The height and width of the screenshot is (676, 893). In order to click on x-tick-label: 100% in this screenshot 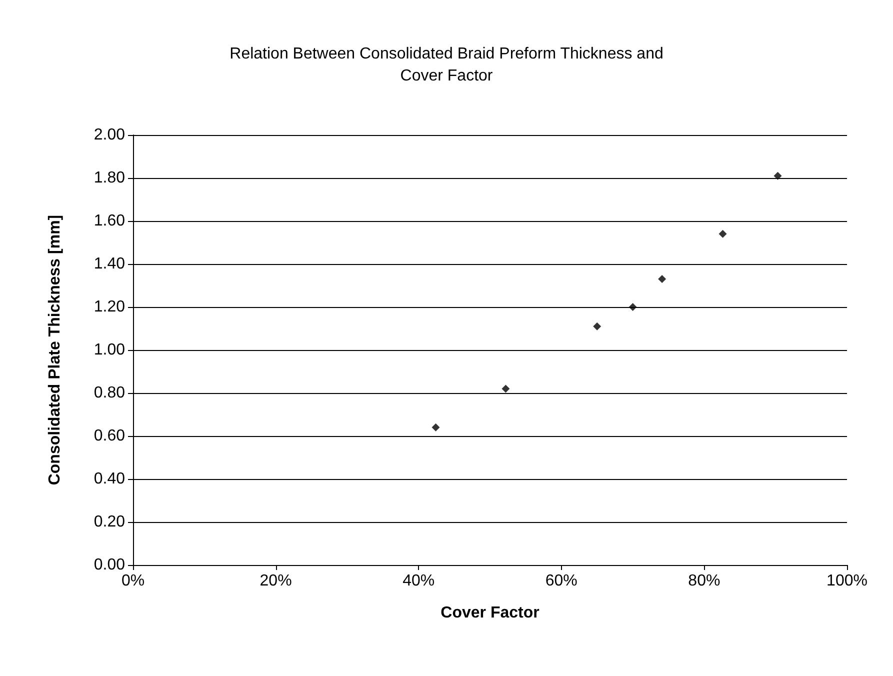, I will do `click(847, 581)`.